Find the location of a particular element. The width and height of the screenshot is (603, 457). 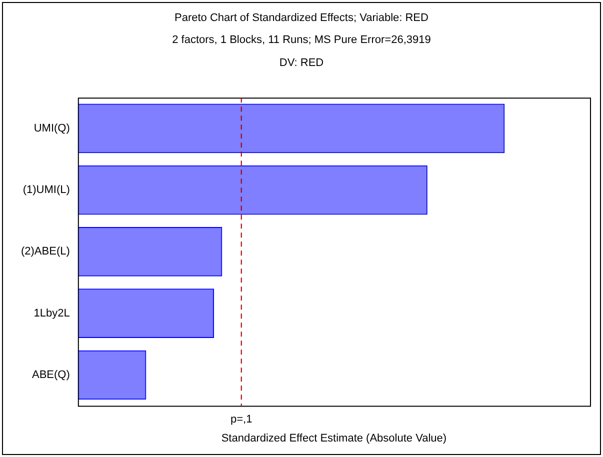

text: DV: RED is located at coordinates (301, 63).